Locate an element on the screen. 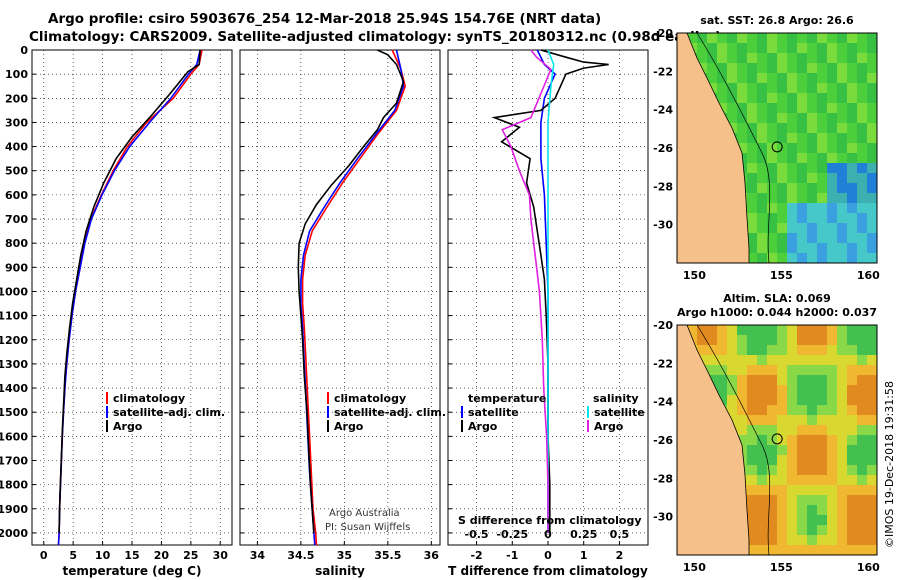  legend-label-s-argo: Argo is located at coordinates (609, 426).